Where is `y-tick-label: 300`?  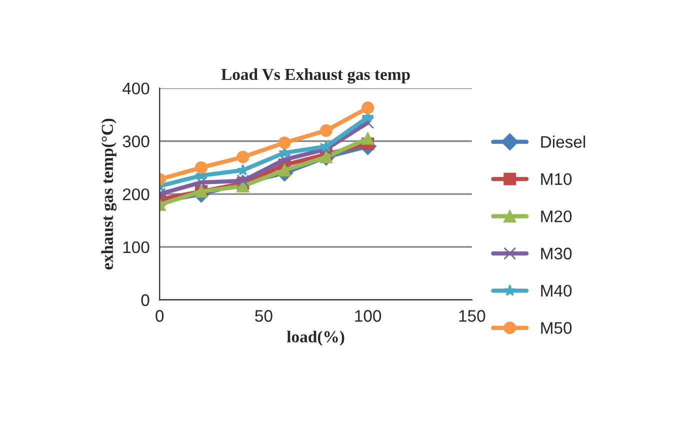 y-tick-label: 300 is located at coordinates (136, 142).